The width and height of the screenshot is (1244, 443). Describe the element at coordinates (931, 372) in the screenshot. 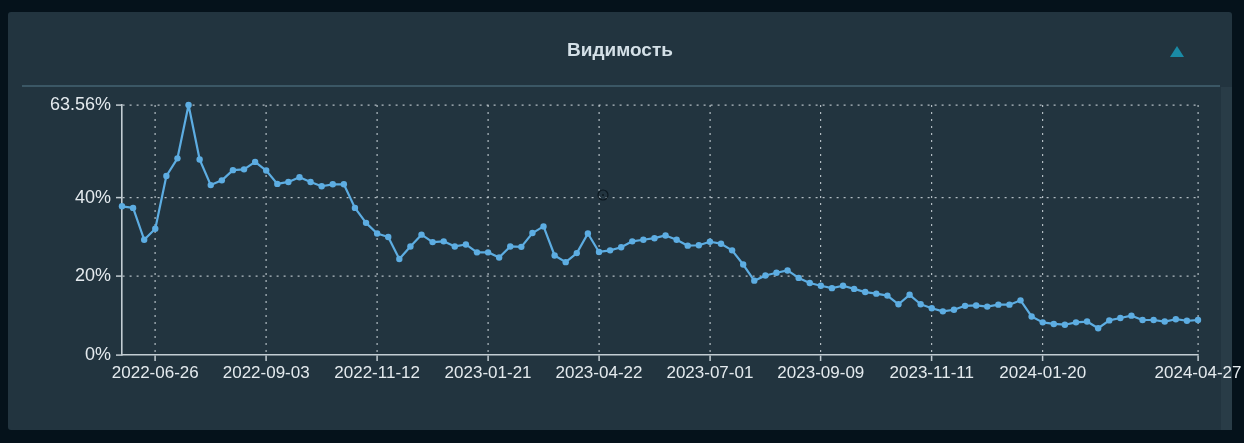

I see `x-tick-label: 2023-11-11` at that location.